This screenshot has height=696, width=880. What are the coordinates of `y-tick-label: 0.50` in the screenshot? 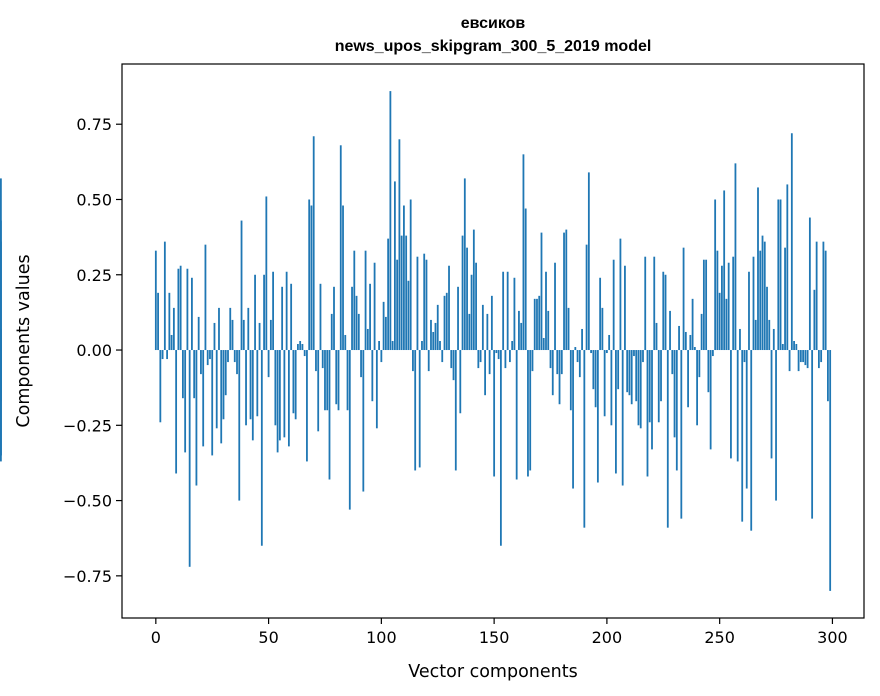 It's located at (94, 199).